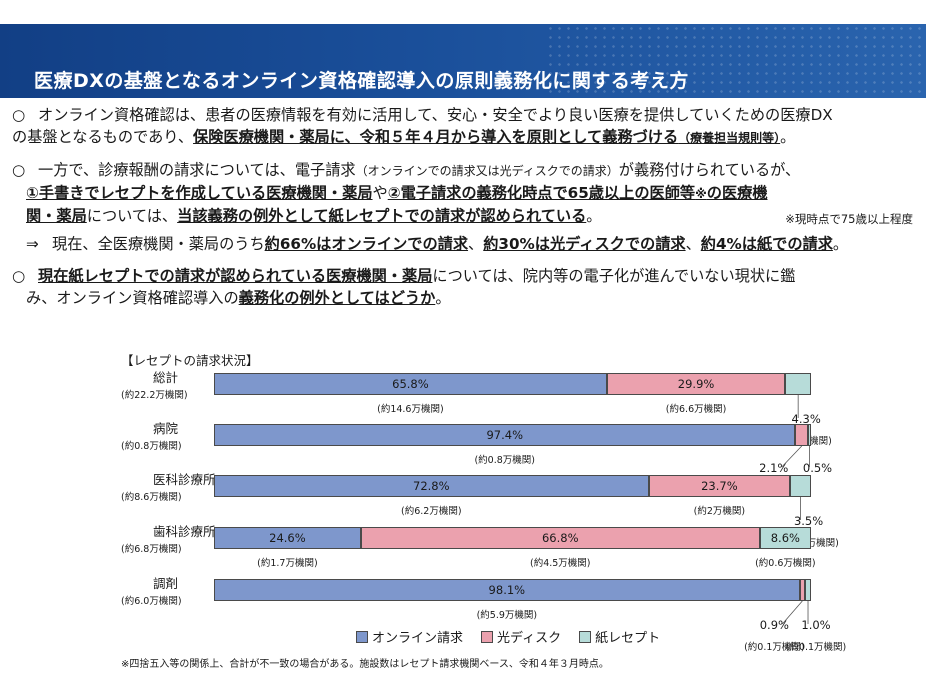 The height and width of the screenshot is (693, 926). I want to click on legend-swatch-disk, so click(487, 637).